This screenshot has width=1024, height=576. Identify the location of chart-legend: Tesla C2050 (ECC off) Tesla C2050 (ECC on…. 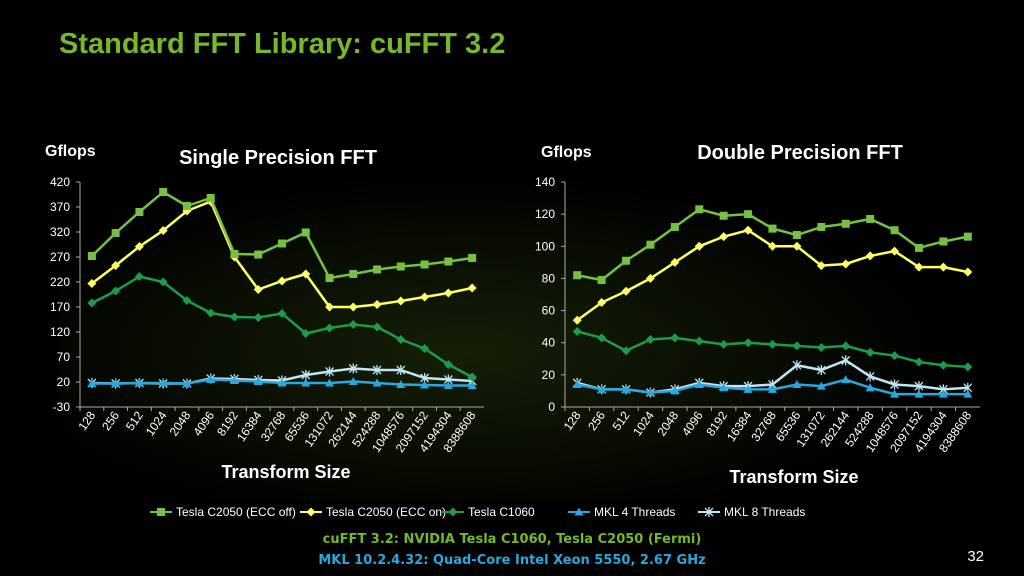
(477, 512).